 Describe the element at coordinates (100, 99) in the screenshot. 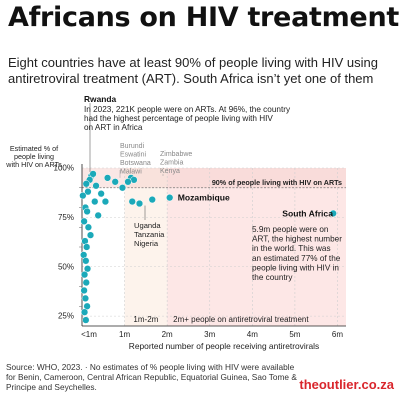

I see `annotation-rwanda-title: Rwanda` at that location.